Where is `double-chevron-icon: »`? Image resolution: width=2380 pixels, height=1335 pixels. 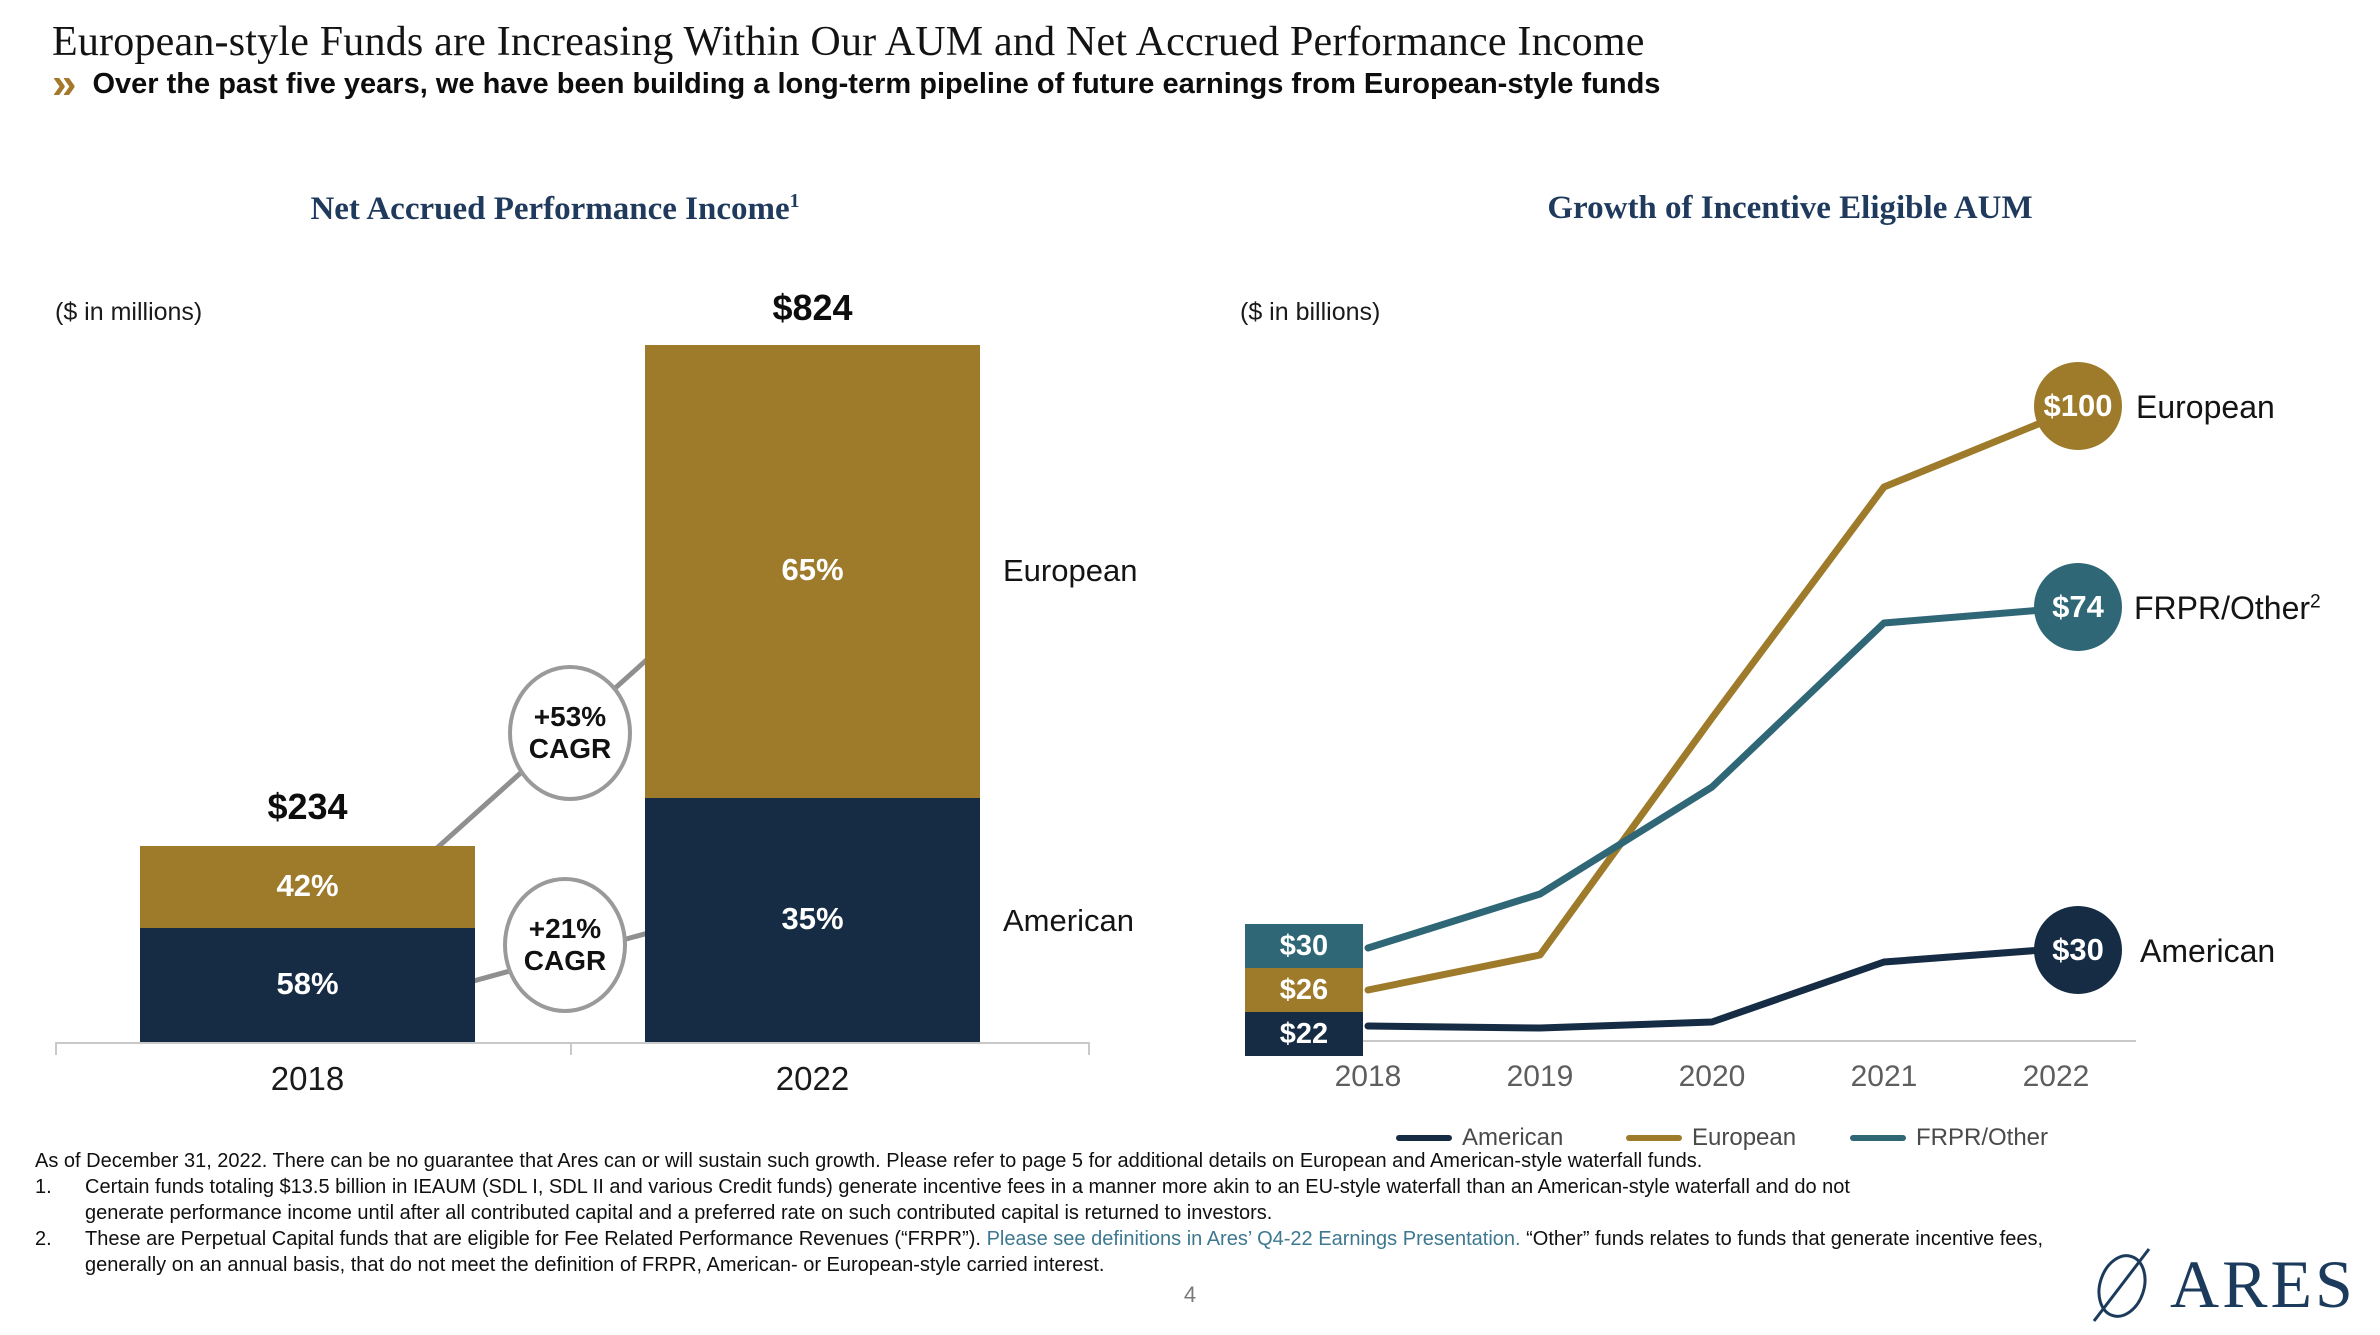 double-chevron-icon: » is located at coordinates (64, 83).